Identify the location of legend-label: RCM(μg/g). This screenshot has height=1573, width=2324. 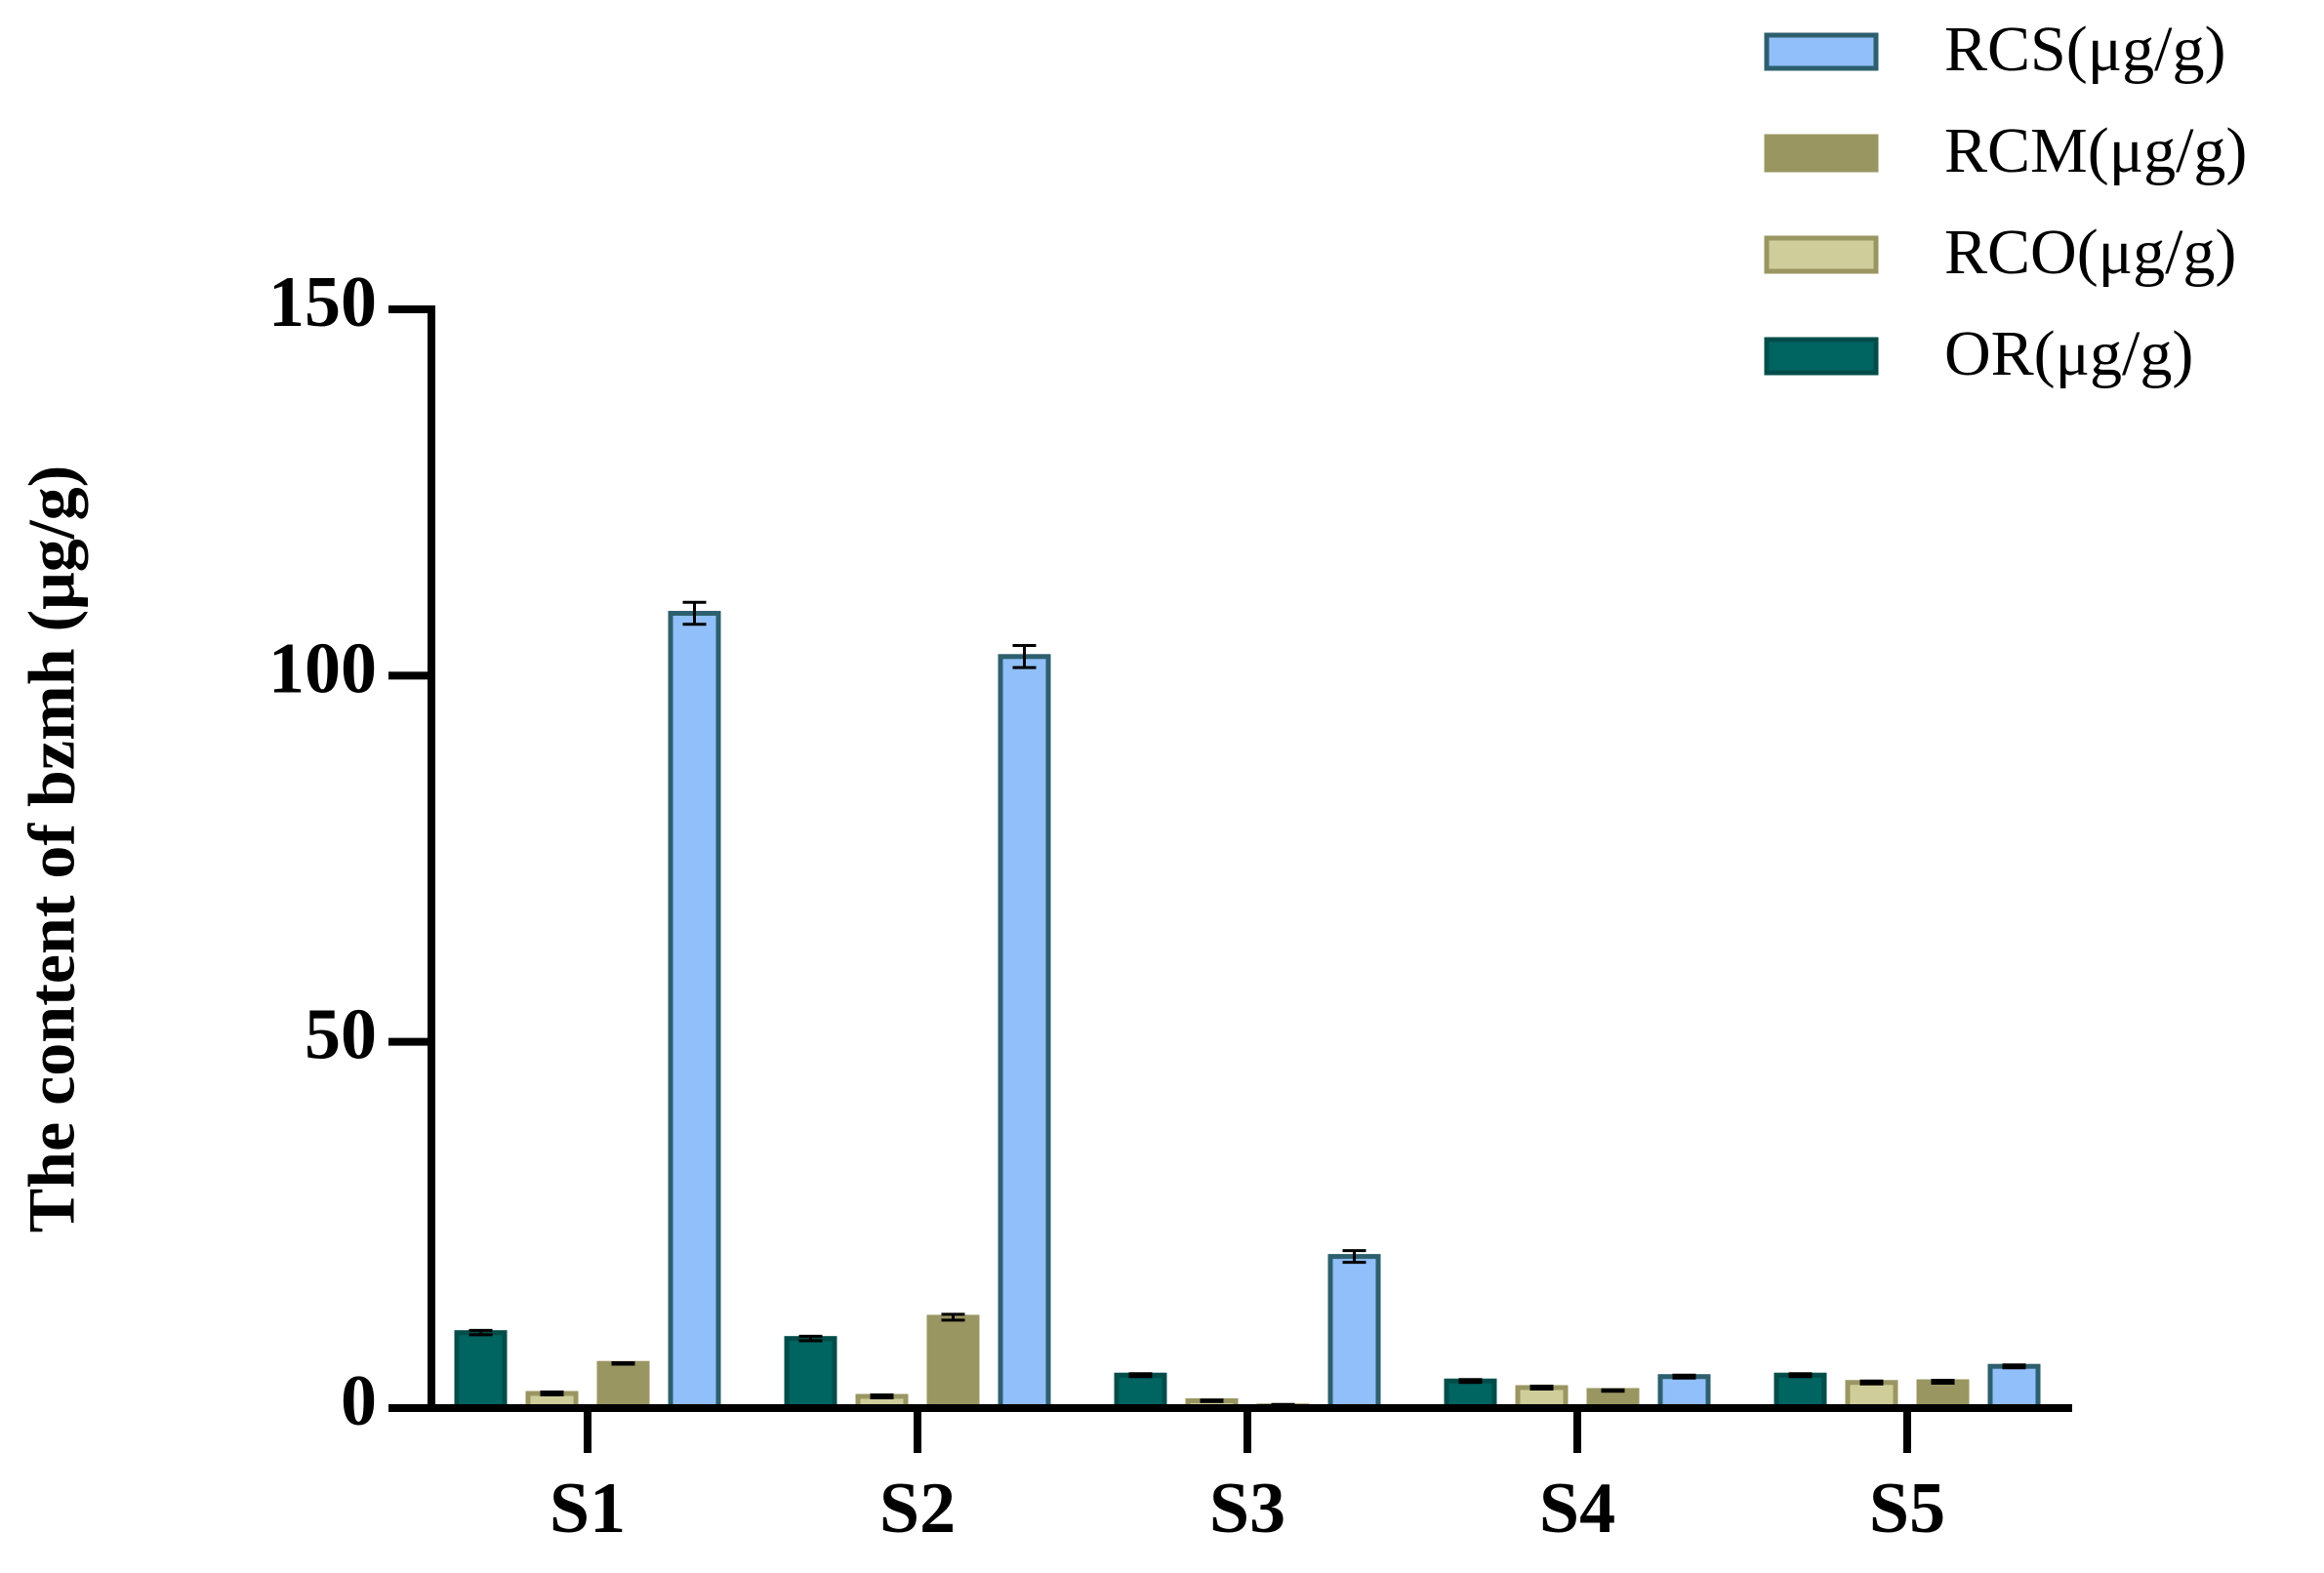
(2095, 150).